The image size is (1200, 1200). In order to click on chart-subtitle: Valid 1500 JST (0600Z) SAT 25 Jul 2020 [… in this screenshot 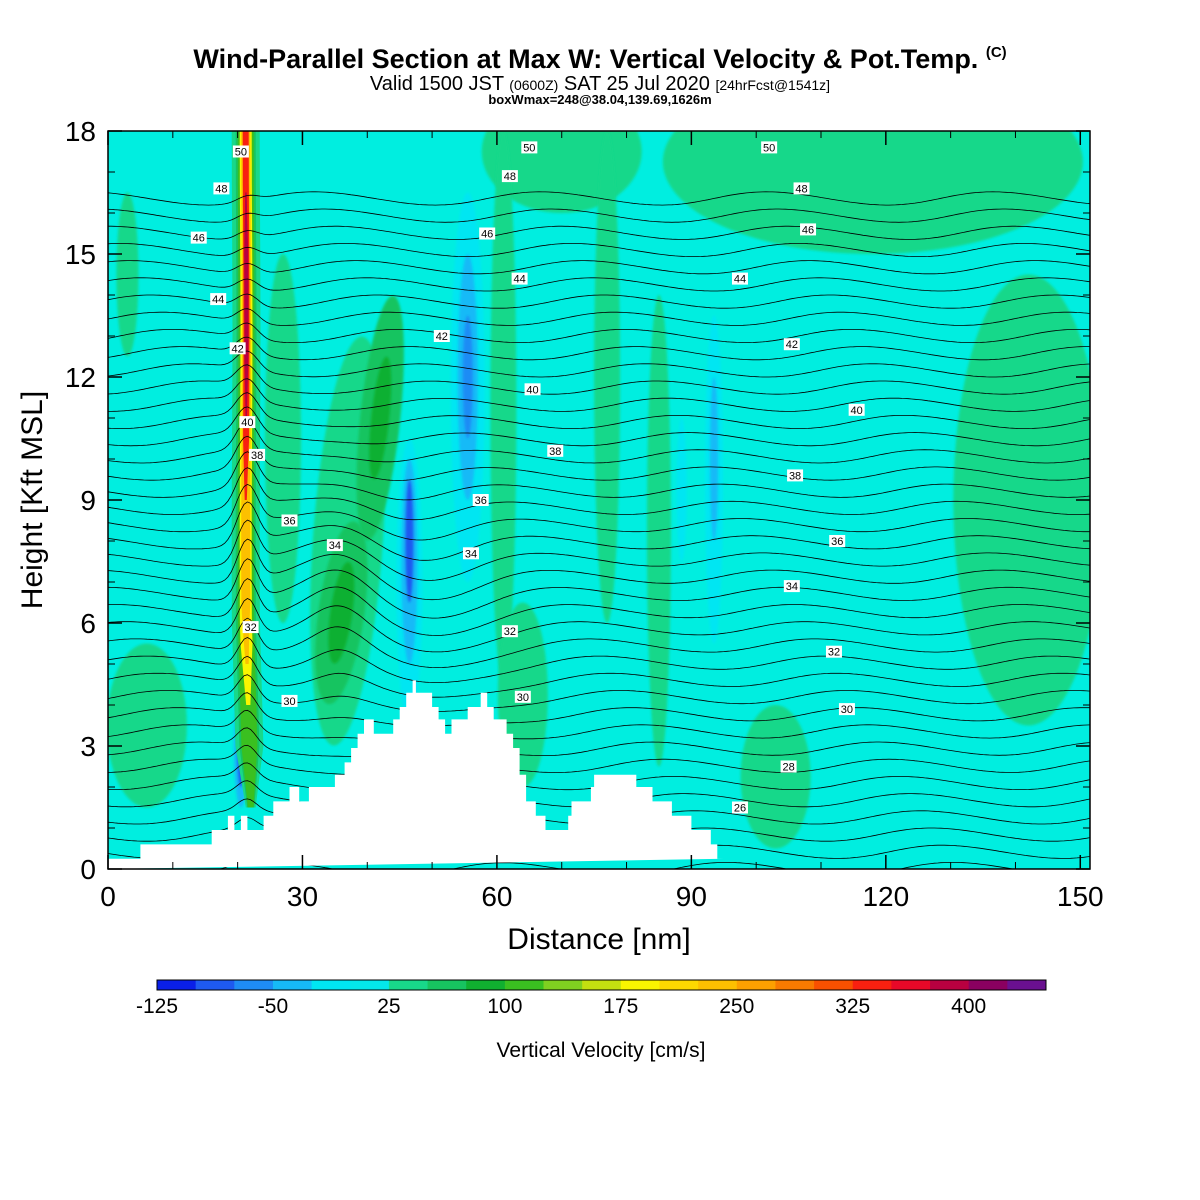, I will do `click(600, 84)`.